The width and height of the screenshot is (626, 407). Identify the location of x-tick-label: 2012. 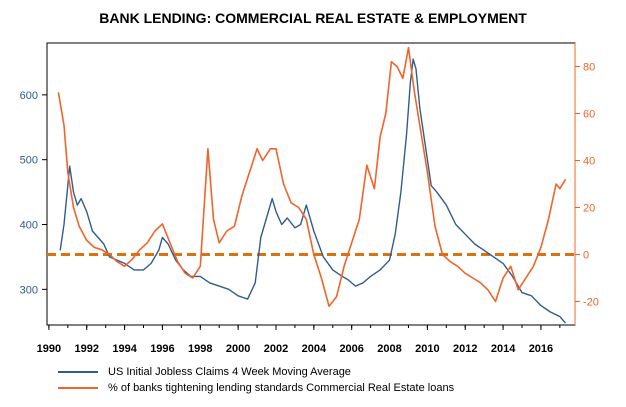
(465, 349).